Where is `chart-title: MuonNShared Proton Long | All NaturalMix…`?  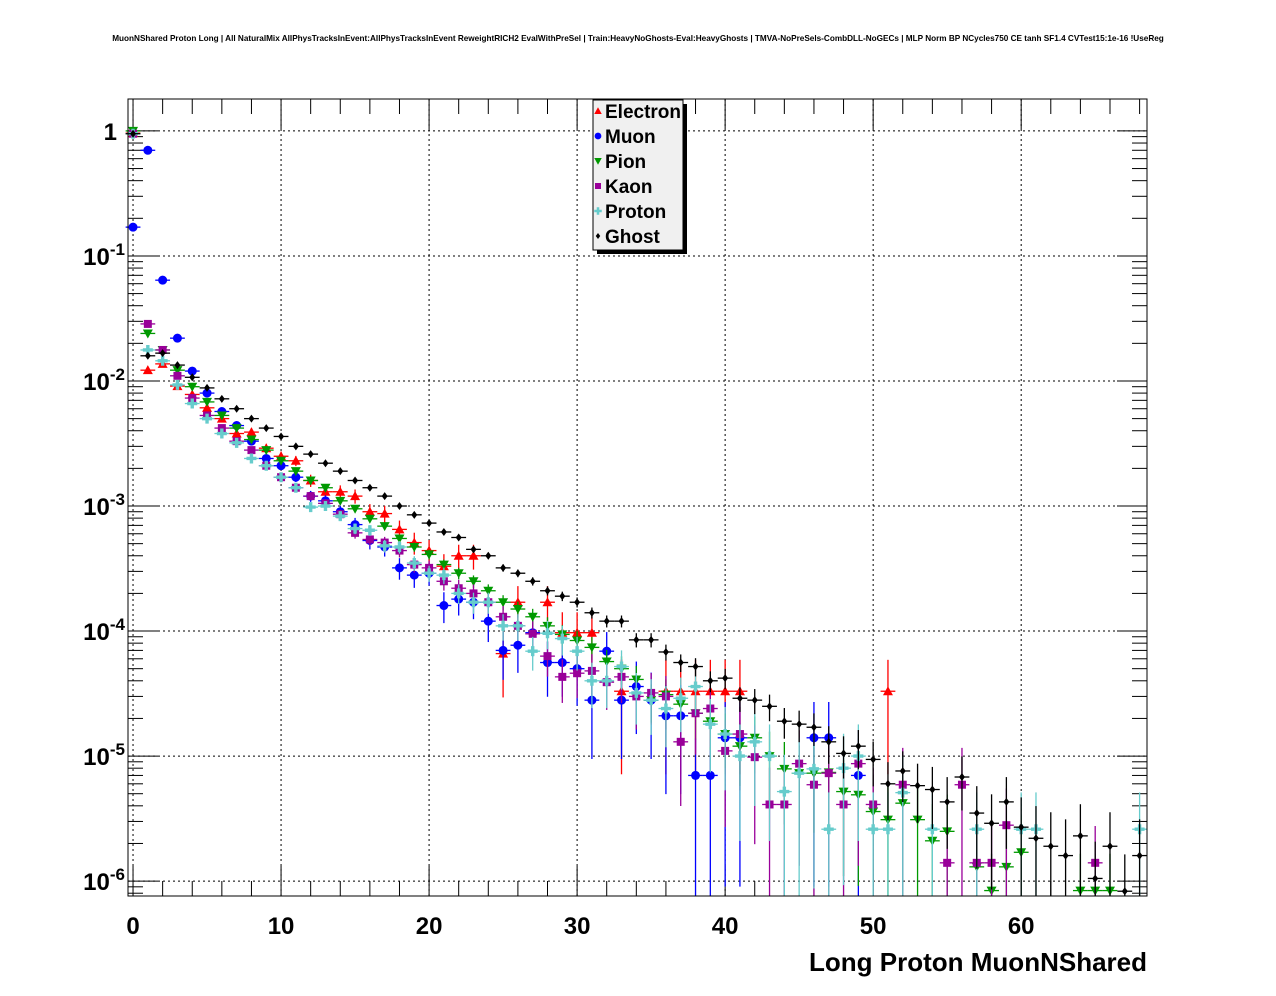 chart-title: MuonNShared Proton Long | All NaturalMix… is located at coordinates (638, 38).